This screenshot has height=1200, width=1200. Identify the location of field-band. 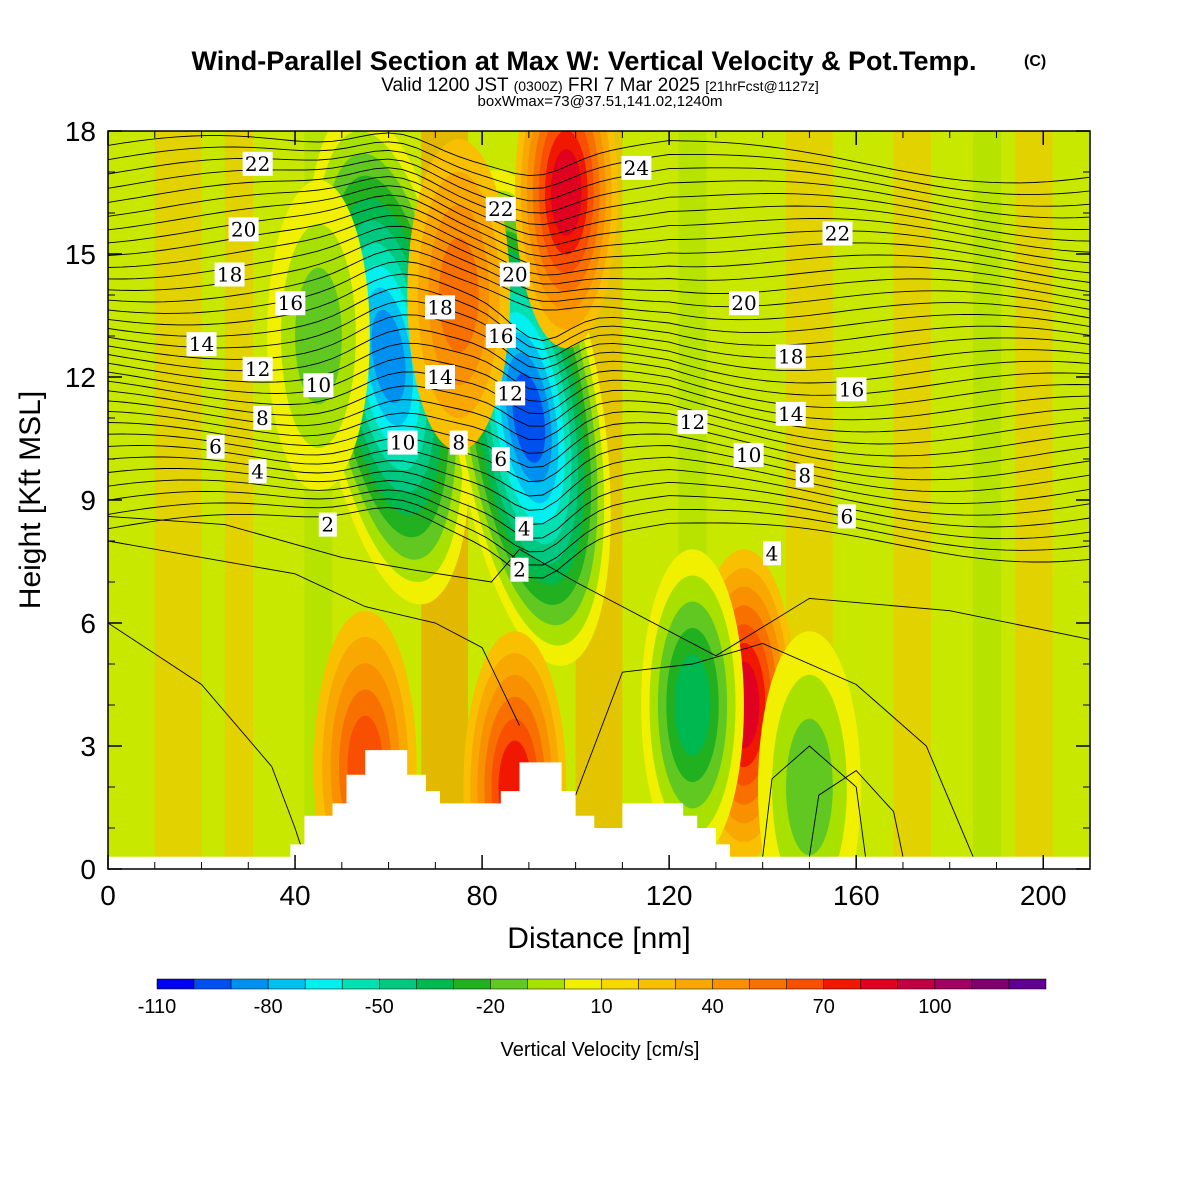
(178, 500).